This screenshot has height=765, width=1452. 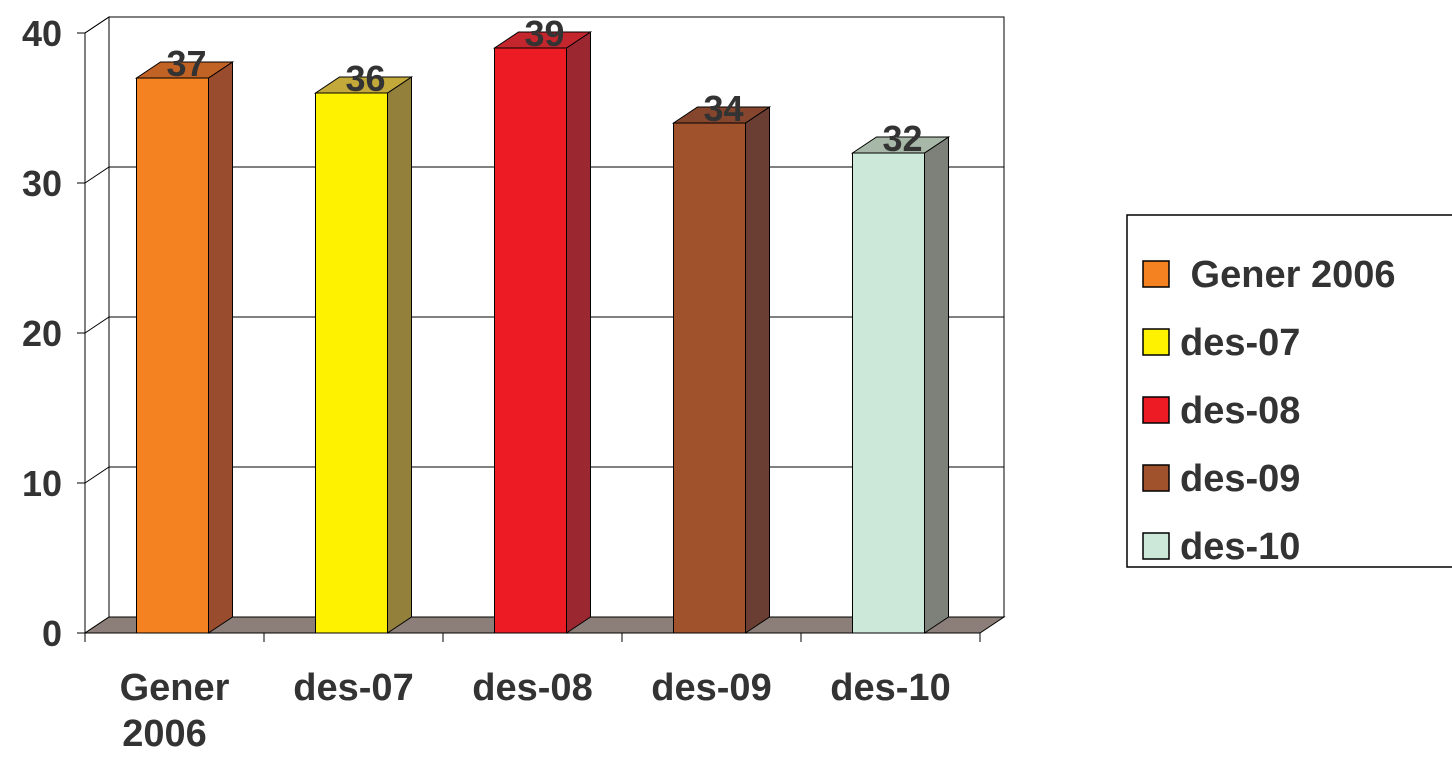 I want to click on legend-label: des-07, so click(x=1240, y=343).